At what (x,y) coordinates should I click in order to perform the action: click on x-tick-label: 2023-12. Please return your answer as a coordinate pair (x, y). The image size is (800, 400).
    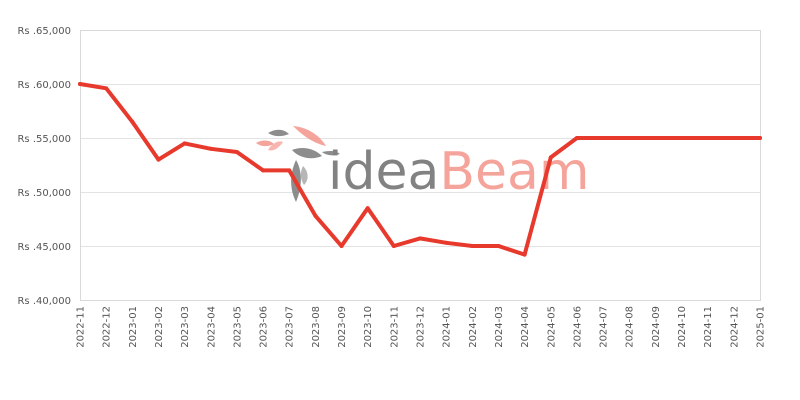
    Looking at the image, I should click on (421, 327).